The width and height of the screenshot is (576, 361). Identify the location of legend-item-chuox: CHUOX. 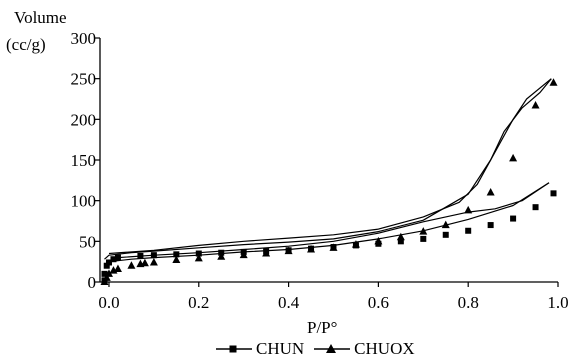
(367, 349).